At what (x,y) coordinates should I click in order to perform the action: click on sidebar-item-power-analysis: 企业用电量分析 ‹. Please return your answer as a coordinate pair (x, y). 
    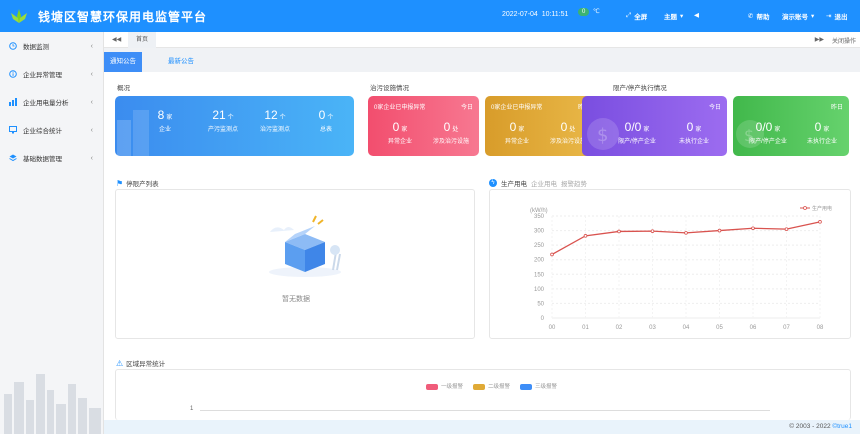
    Looking at the image, I should click on (51, 102).